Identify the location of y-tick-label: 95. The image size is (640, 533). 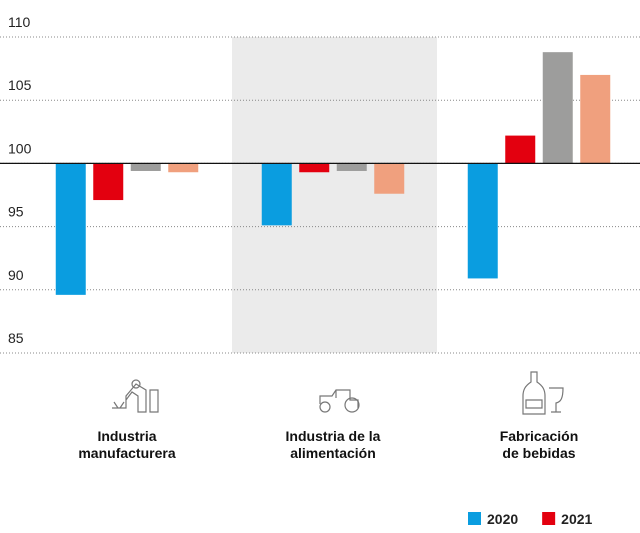
(16, 212).